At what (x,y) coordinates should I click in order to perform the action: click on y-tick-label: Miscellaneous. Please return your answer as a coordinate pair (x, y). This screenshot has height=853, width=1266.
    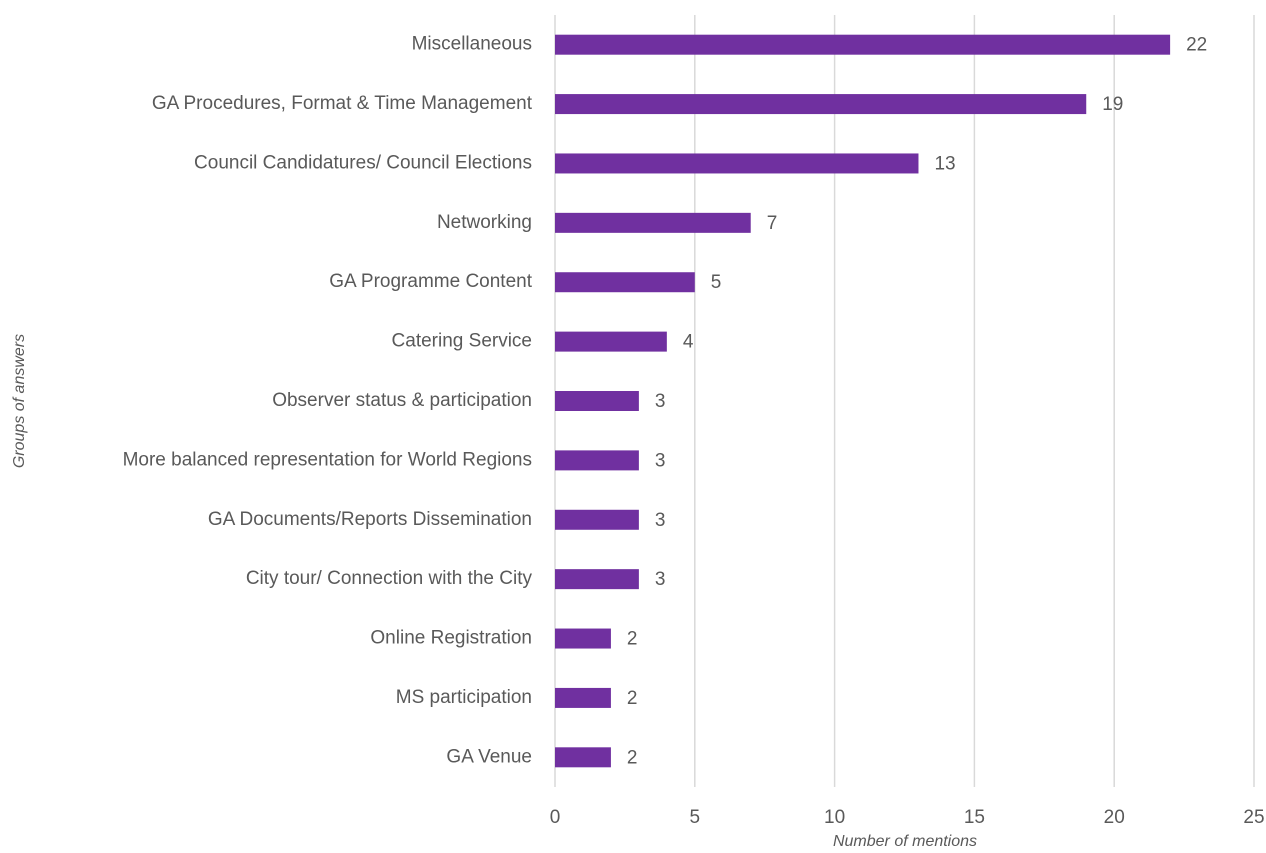
    Looking at the image, I should click on (472, 44).